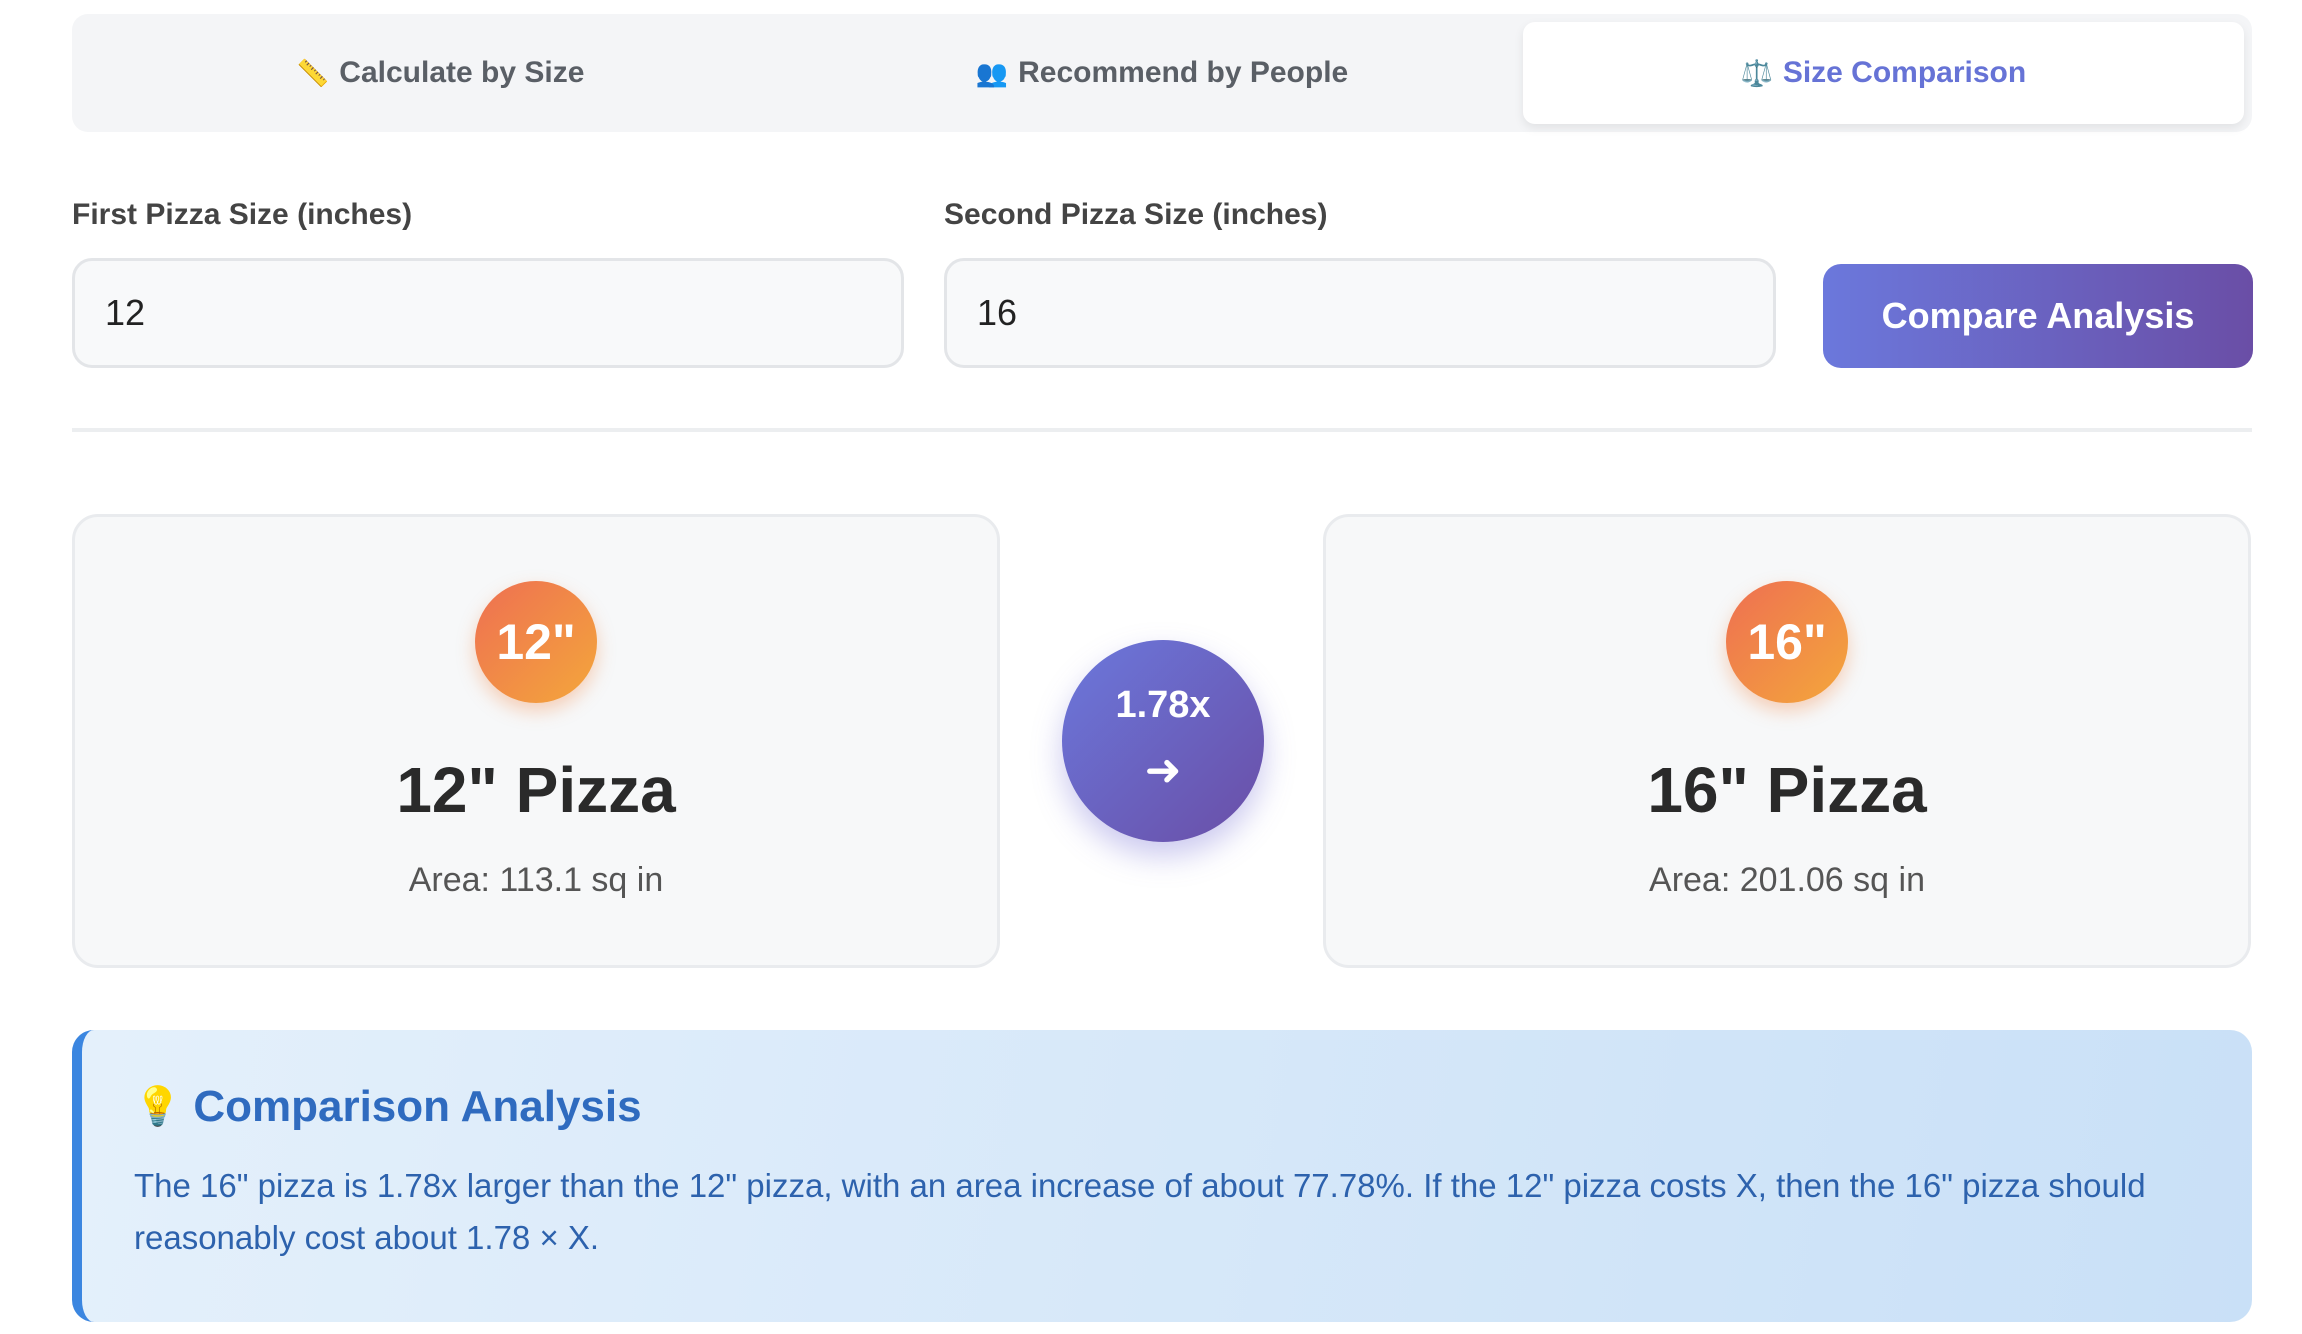 This screenshot has width=2302, height=1334. Describe the element at coordinates (1787, 741) in the screenshot. I see `second-pizza-card: 16" 16" Pizza Area: 201.06 sq in` at that location.